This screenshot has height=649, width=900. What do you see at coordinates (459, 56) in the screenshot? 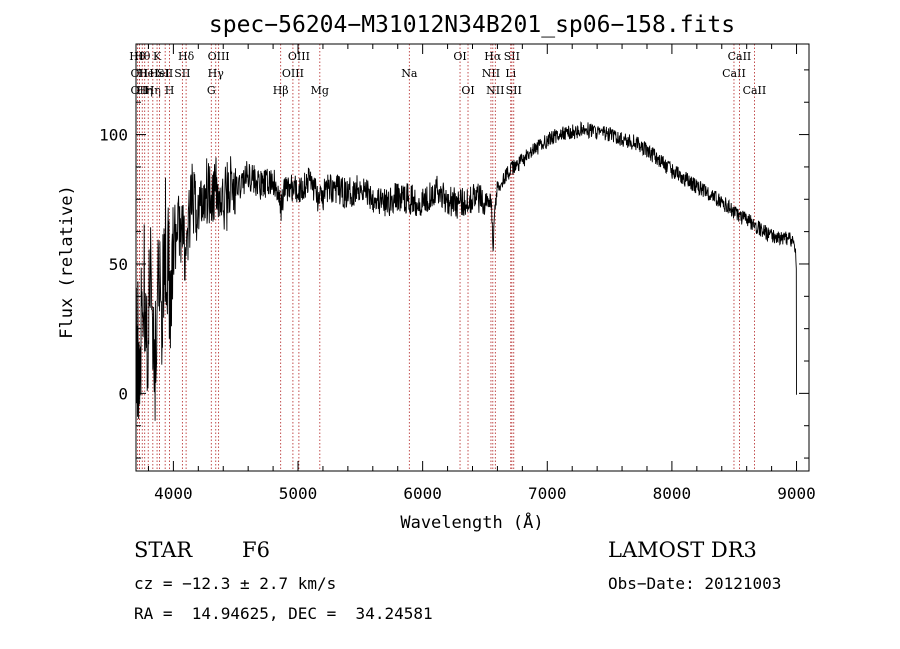
I see `line-label-21: OI` at bounding box center [459, 56].